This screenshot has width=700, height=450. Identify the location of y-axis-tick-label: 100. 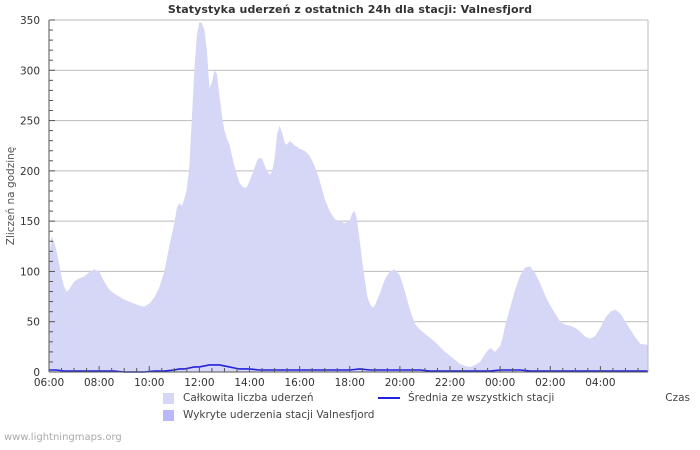
(30, 272).